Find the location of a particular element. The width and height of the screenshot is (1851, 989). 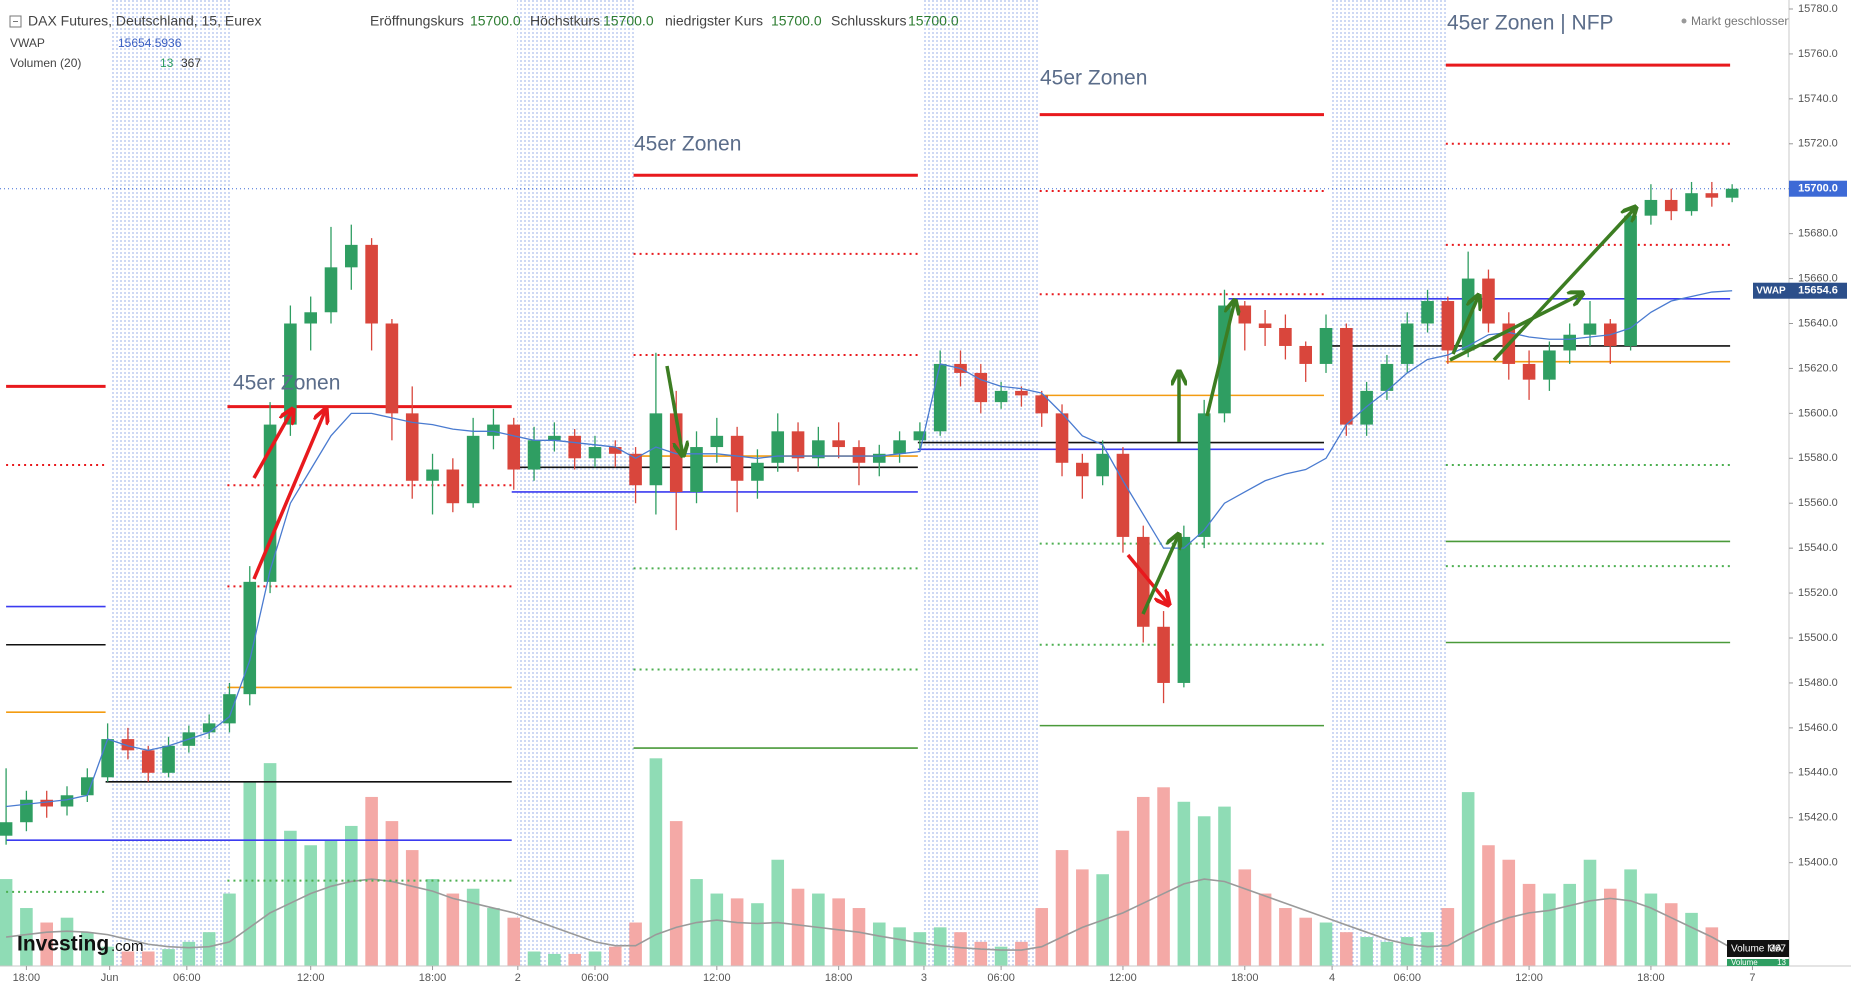

last-price-label: 15700.0 is located at coordinates (1818, 189).